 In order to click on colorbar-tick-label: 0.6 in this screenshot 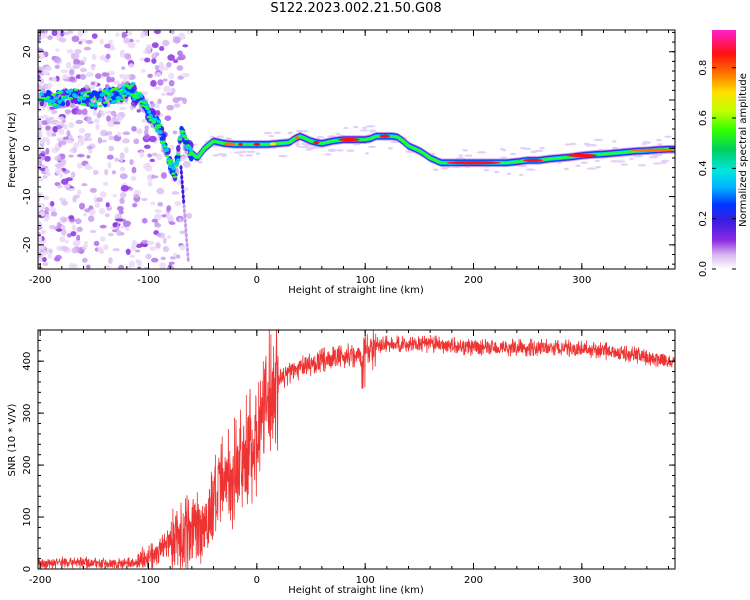, I will do `click(703, 118)`.